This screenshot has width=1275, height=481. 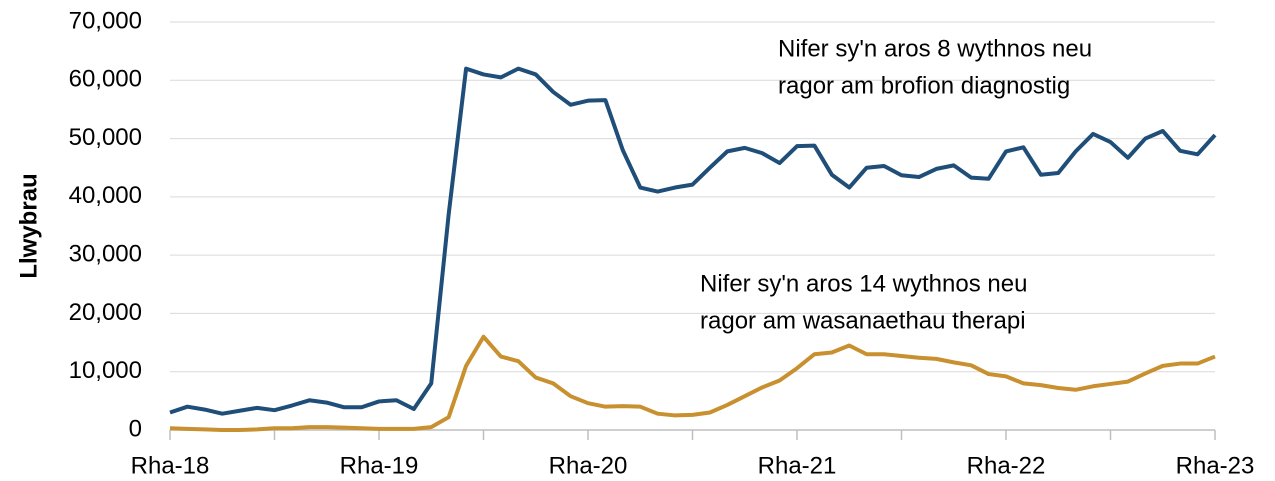 I want to click on x-tick-label: Rha-20, so click(x=588, y=465).